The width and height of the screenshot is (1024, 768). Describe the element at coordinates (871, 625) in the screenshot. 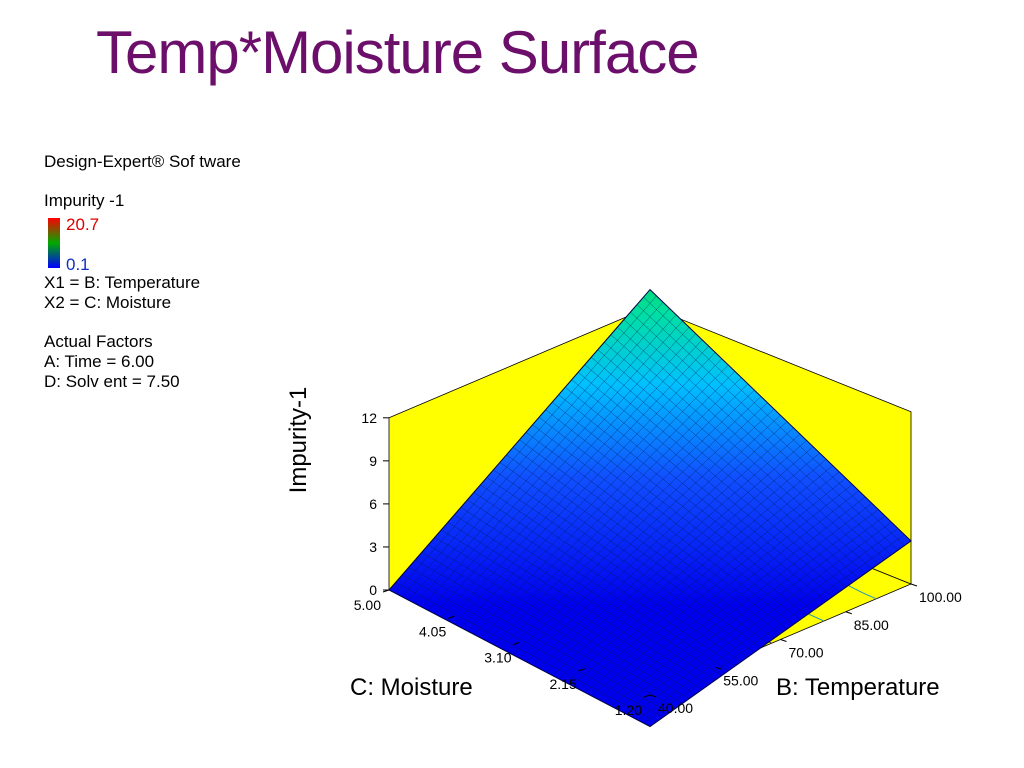

I see `temperature-tick-label: 85.00` at that location.